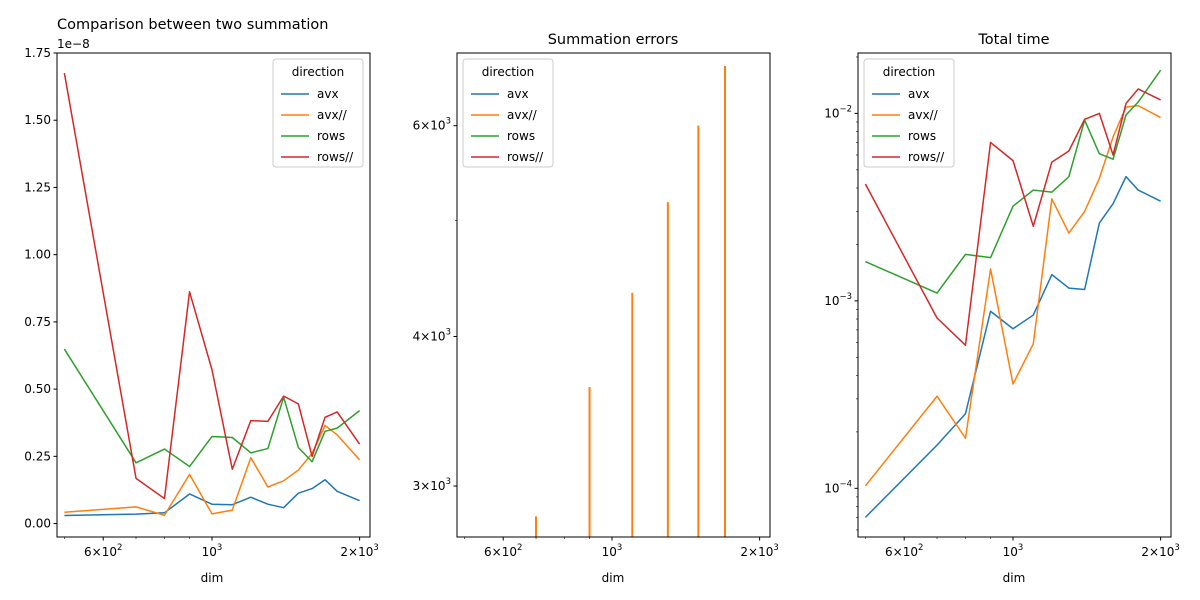 This screenshot has height=600, width=1200. Describe the element at coordinates (37, 322) in the screenshot. I see `y-tick-label: 0.75` at that location.